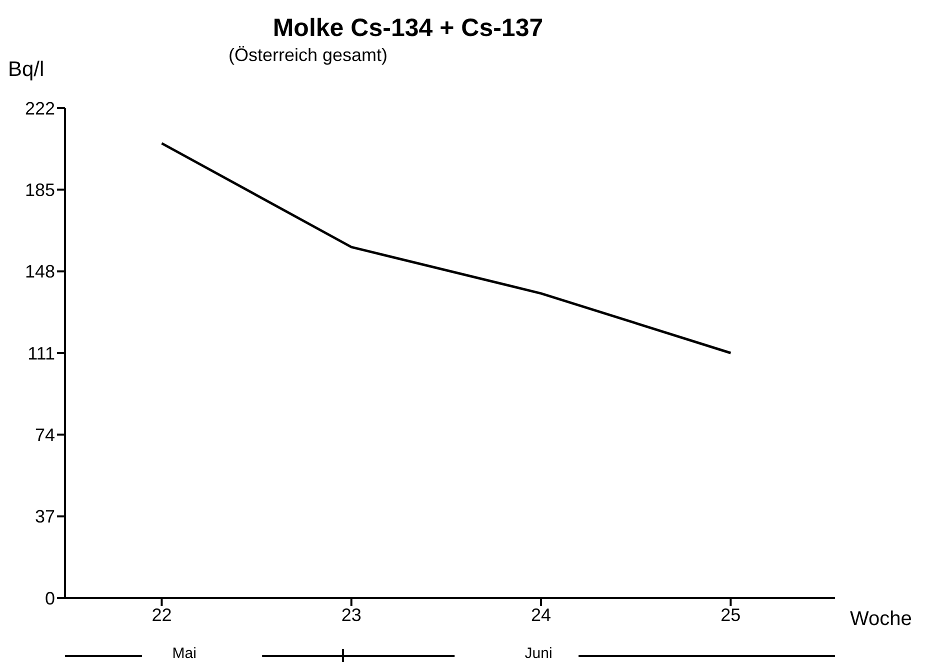  Describe the element at coordinates (49, 598) in the screenshot. I see `y-tick-label: 0` at that location.